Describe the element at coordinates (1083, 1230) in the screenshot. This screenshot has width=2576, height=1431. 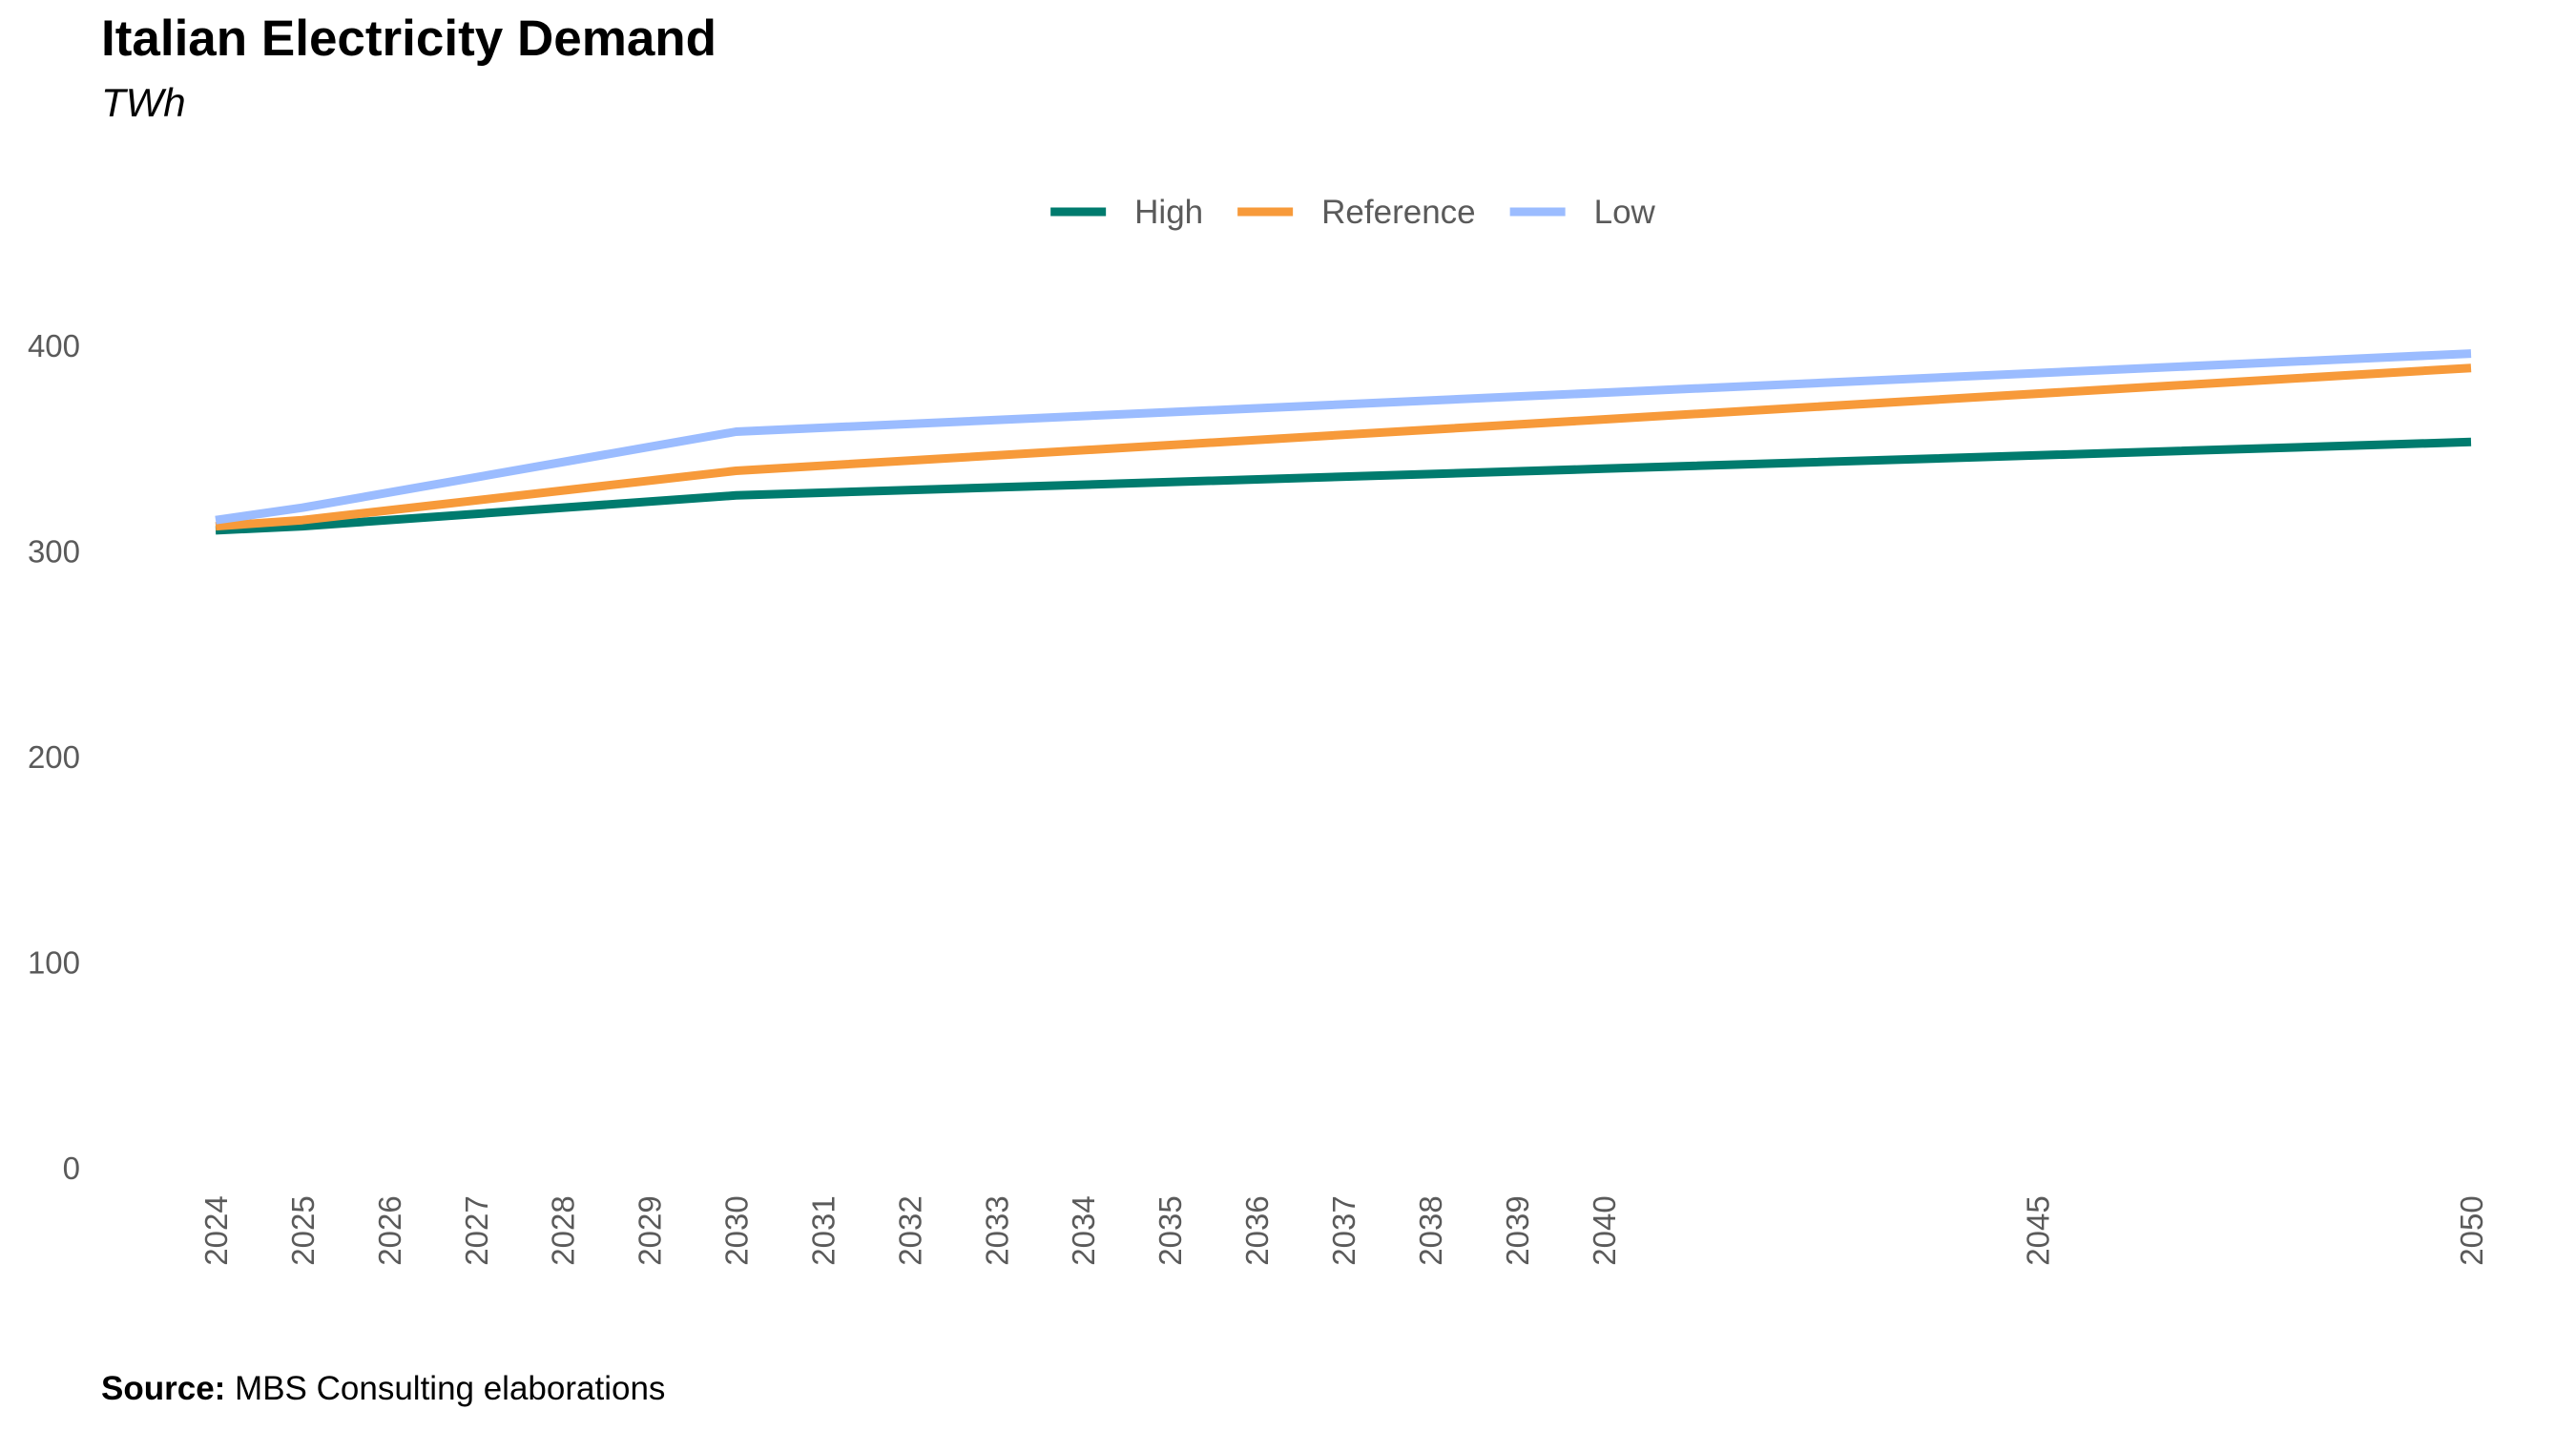
I see `x-tick-label: 2034` at that location.